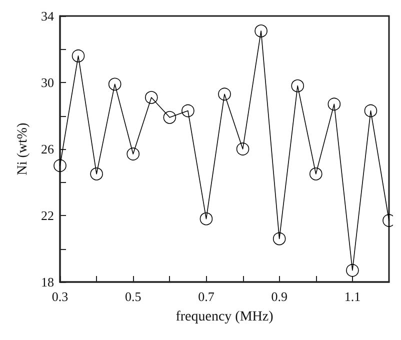 The image size is (401, 340). I want to click on y-tick-label: 22, so click(47, 215).